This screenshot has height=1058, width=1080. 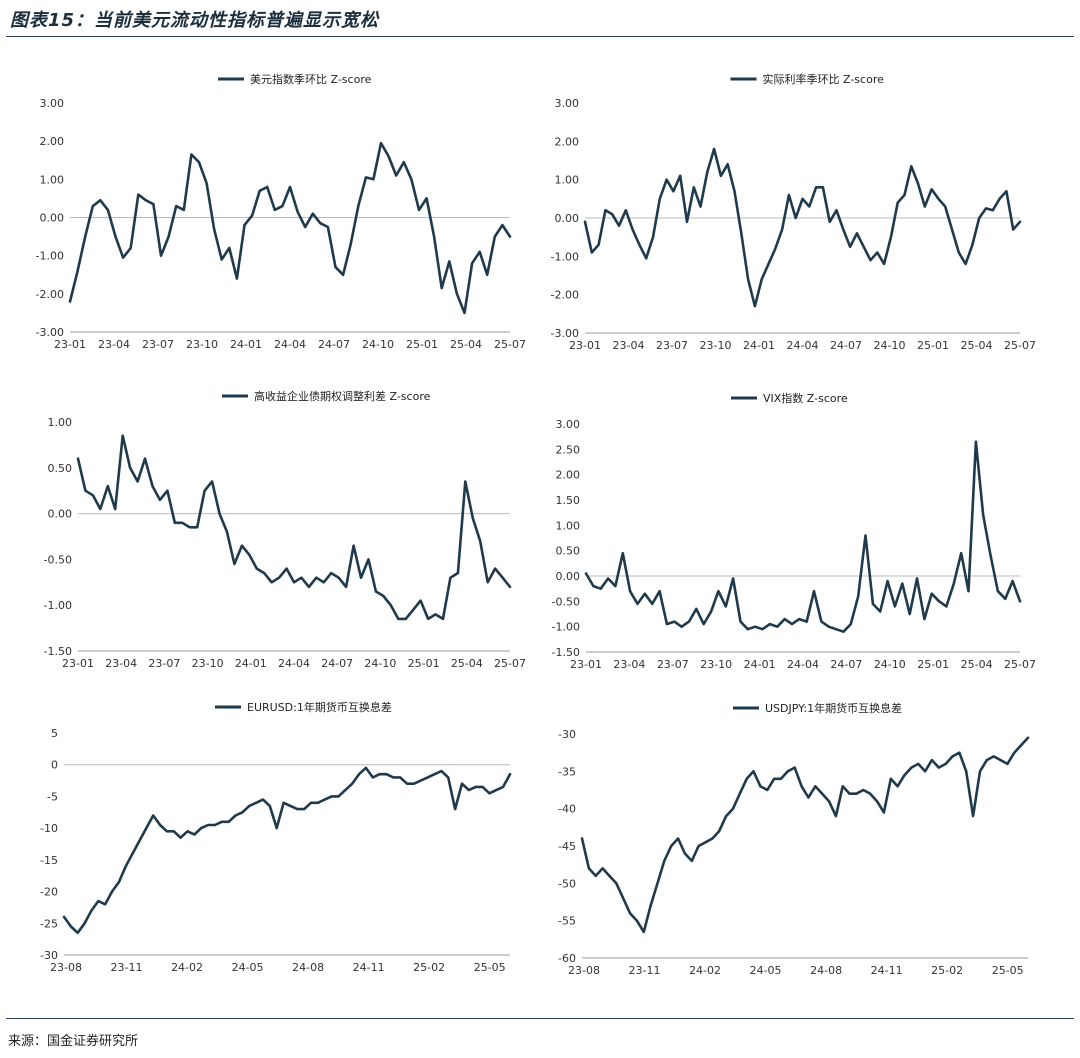 I want to click on x-tick-label: 25-02, so click(x=947, y=970).